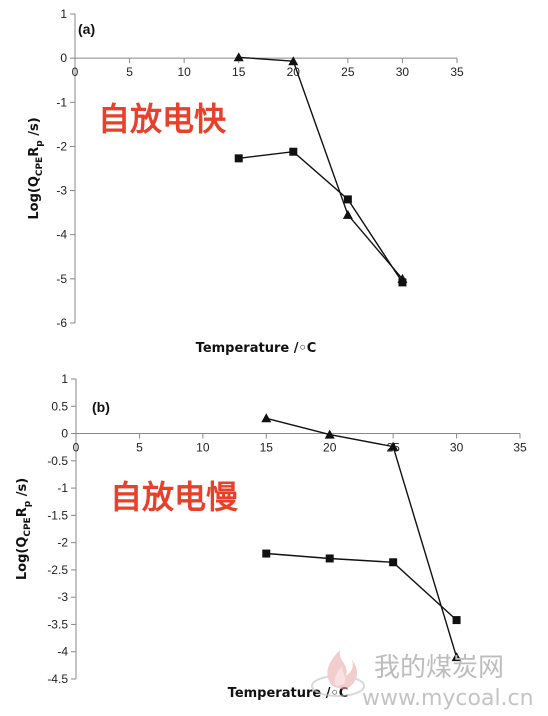  What do you see at coordinates (61, 323) in the screenshot?
I see `y-tick-label: -6` at bounding box center [61, 323].